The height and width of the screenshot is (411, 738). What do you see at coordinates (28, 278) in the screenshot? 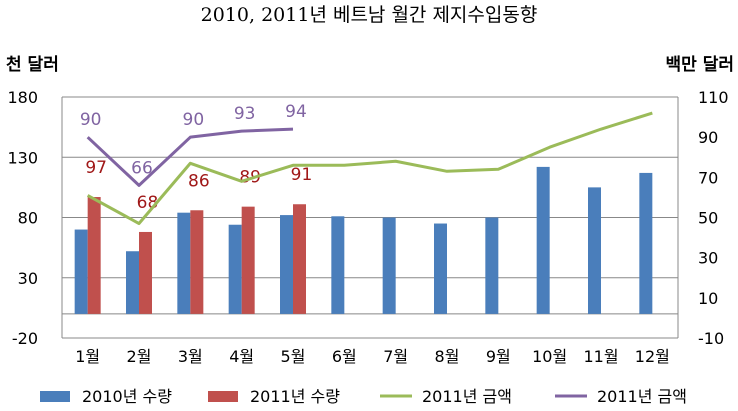
I see `left-tick-label: 30` at bounding box center [28, 278].